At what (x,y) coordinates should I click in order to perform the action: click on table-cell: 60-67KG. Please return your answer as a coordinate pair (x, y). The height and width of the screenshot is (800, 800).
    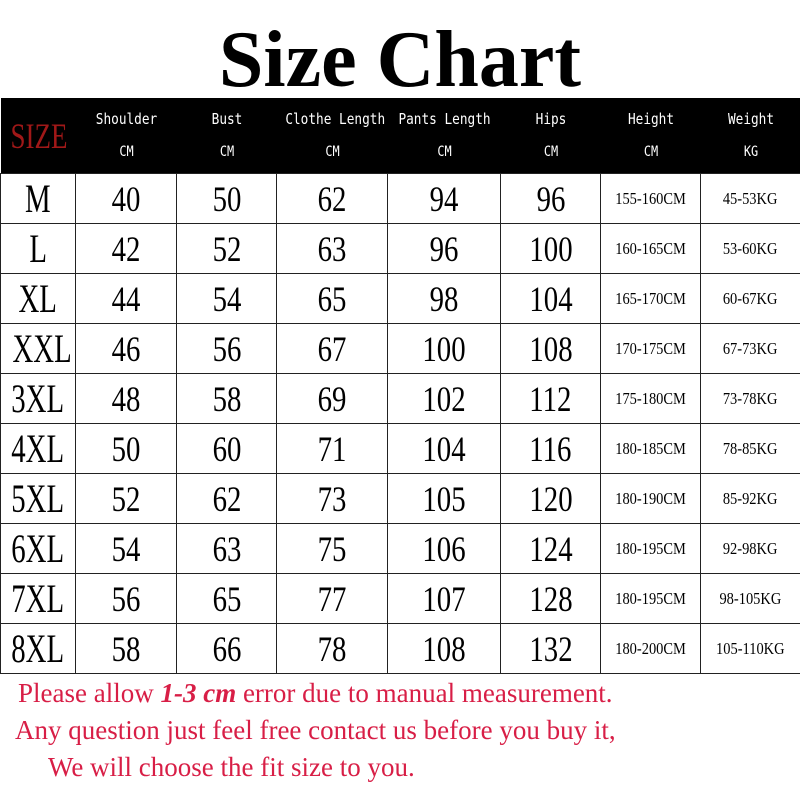
    Looking at the image, I should click on (750, 298).